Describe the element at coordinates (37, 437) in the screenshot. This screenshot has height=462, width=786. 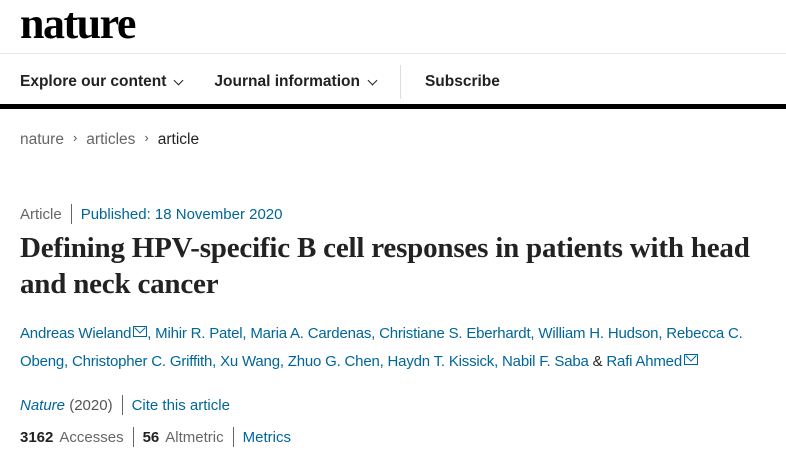
I see `accesses-count: 3162` at that location.